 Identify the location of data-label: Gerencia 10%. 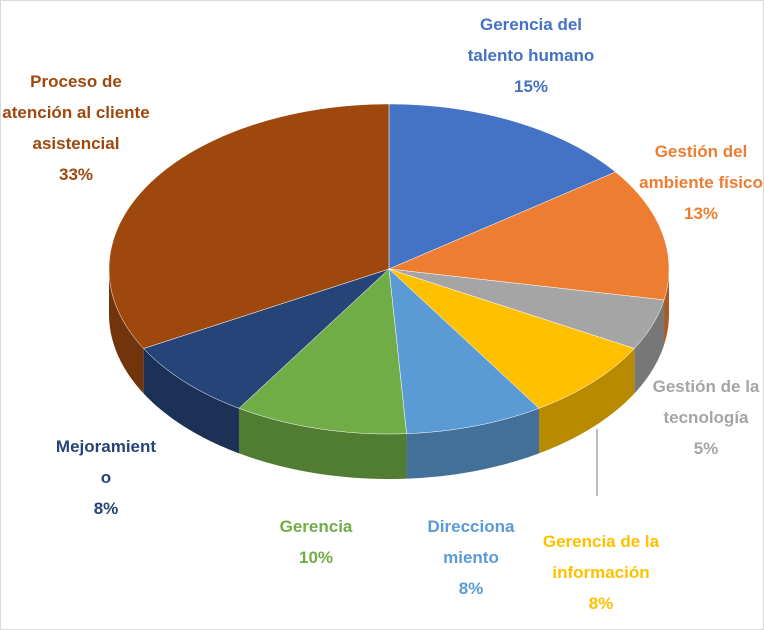
(316, 542).